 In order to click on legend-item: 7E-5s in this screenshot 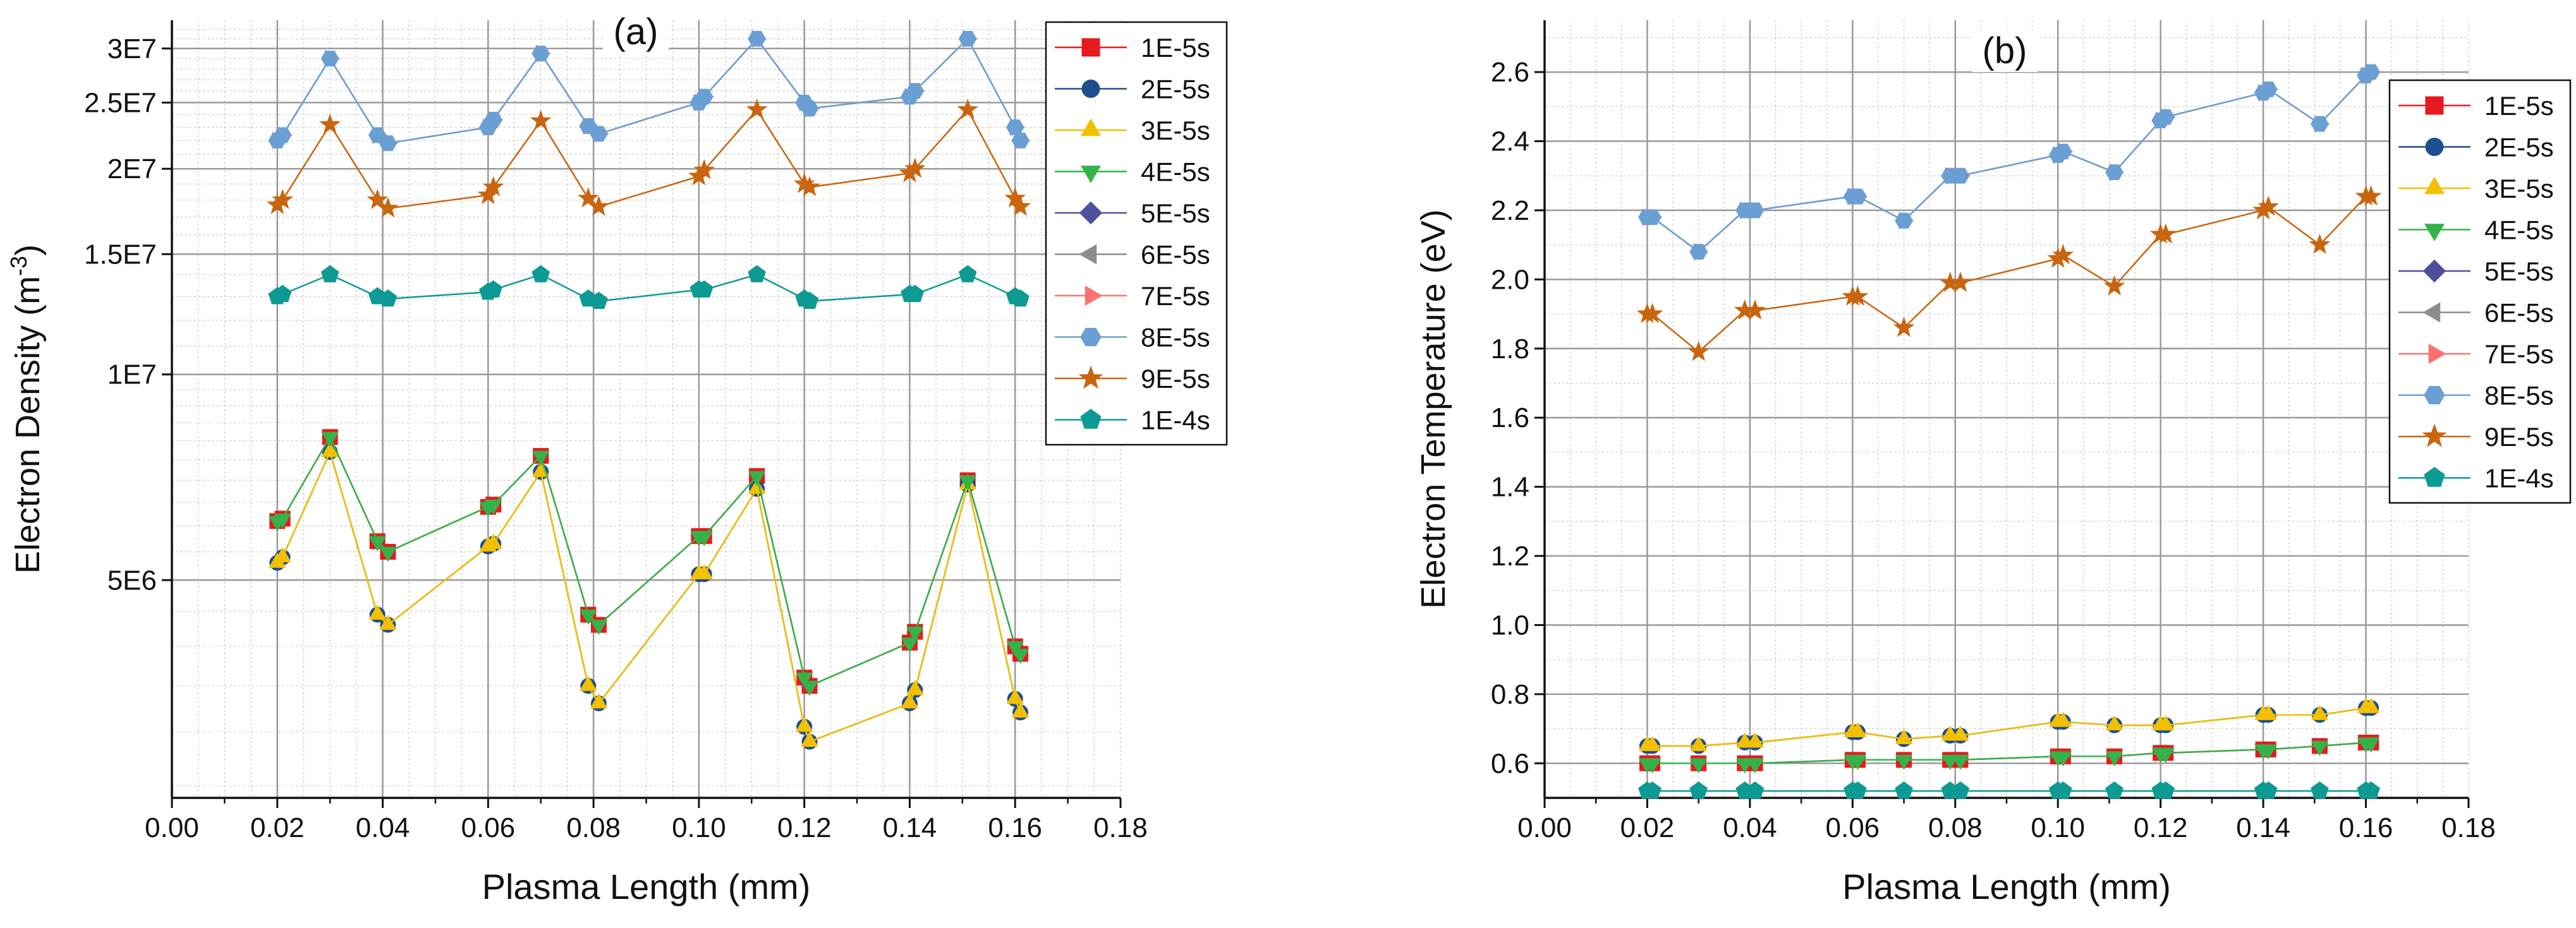, I will do `click(2476, 354)`.